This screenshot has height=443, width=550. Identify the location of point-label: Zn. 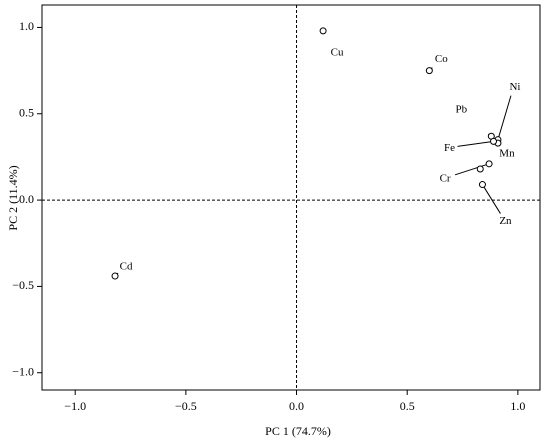
(505, 221).